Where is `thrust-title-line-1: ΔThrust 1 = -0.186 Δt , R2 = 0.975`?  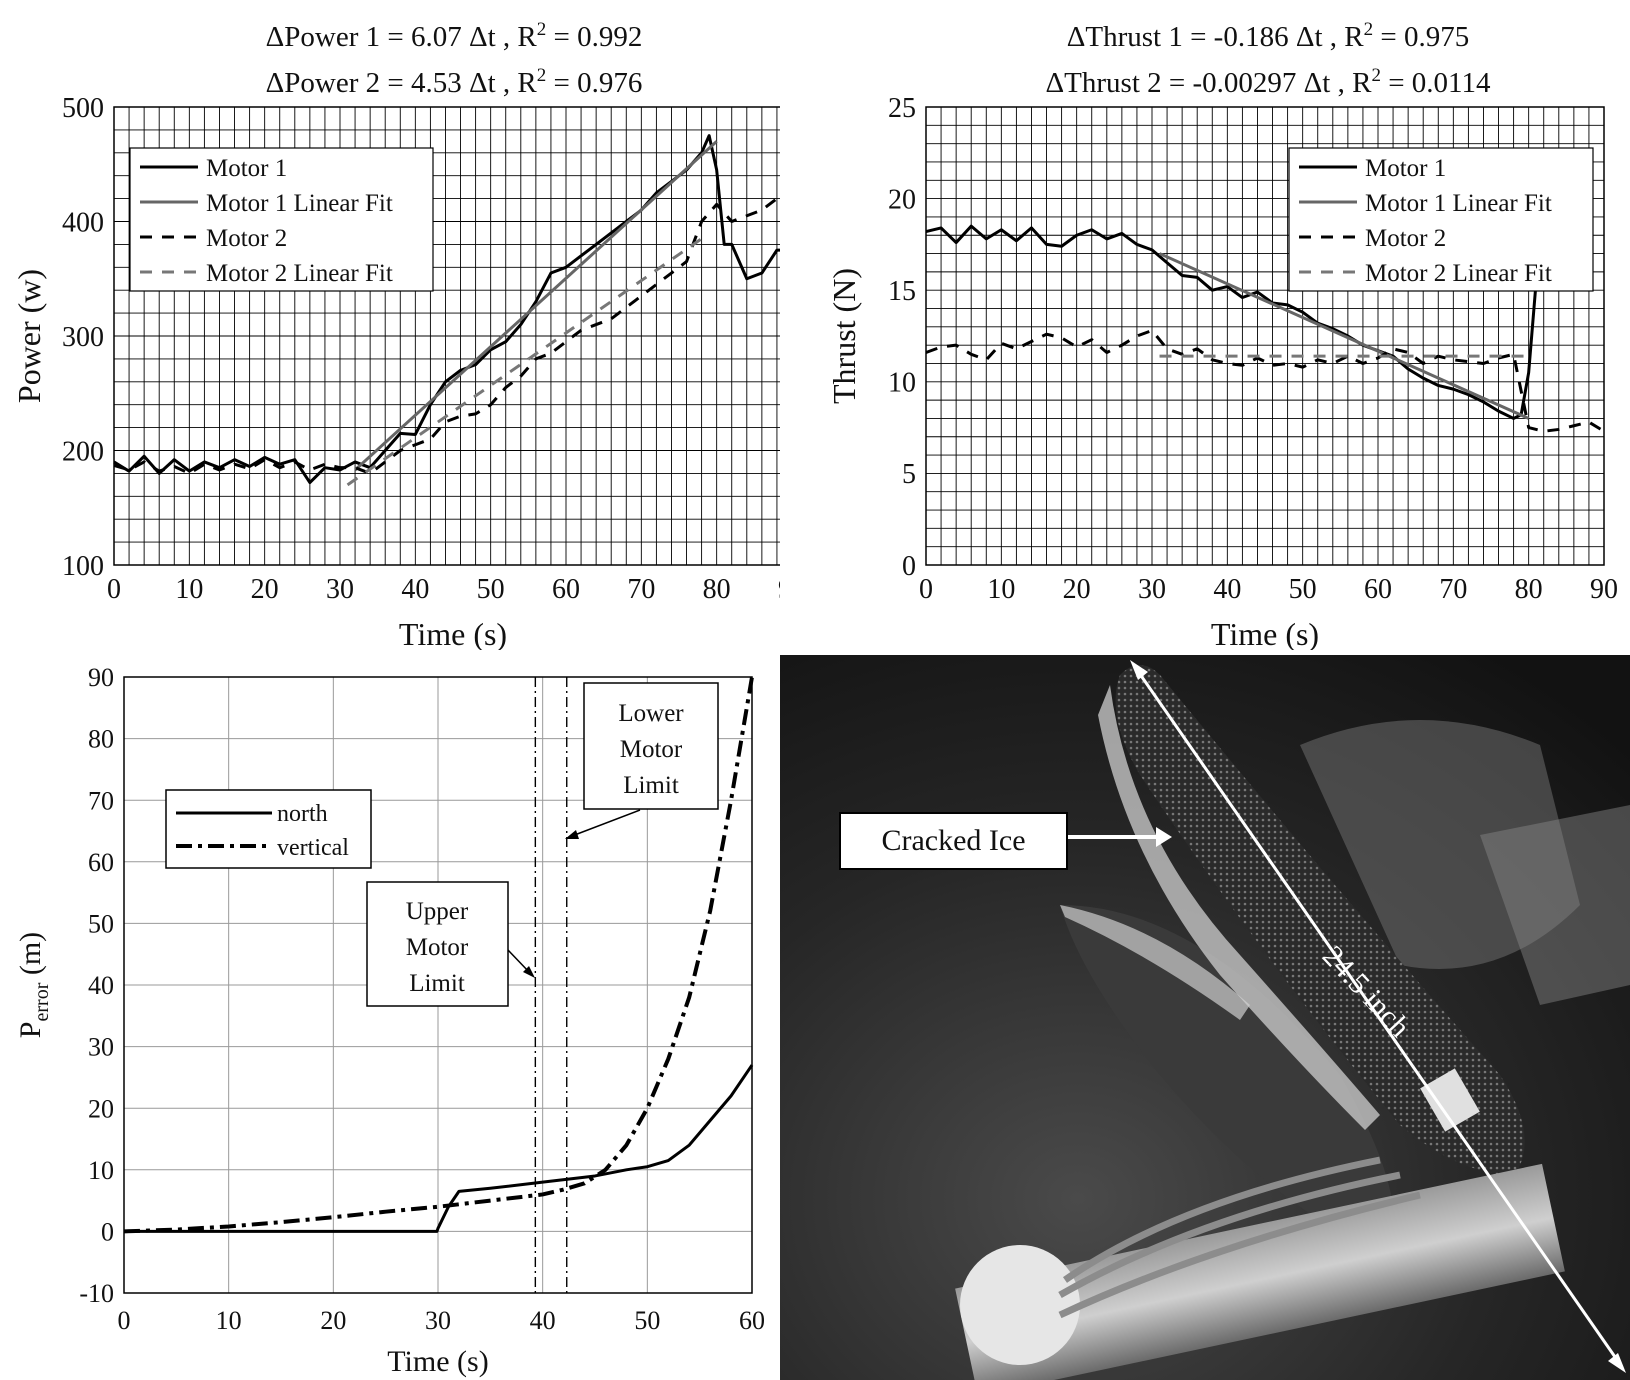 thrust-title-line-1: ΔThrust 1 = -0.186 Δt , R2 = 0.975 is located at coordinates (1268, 36).